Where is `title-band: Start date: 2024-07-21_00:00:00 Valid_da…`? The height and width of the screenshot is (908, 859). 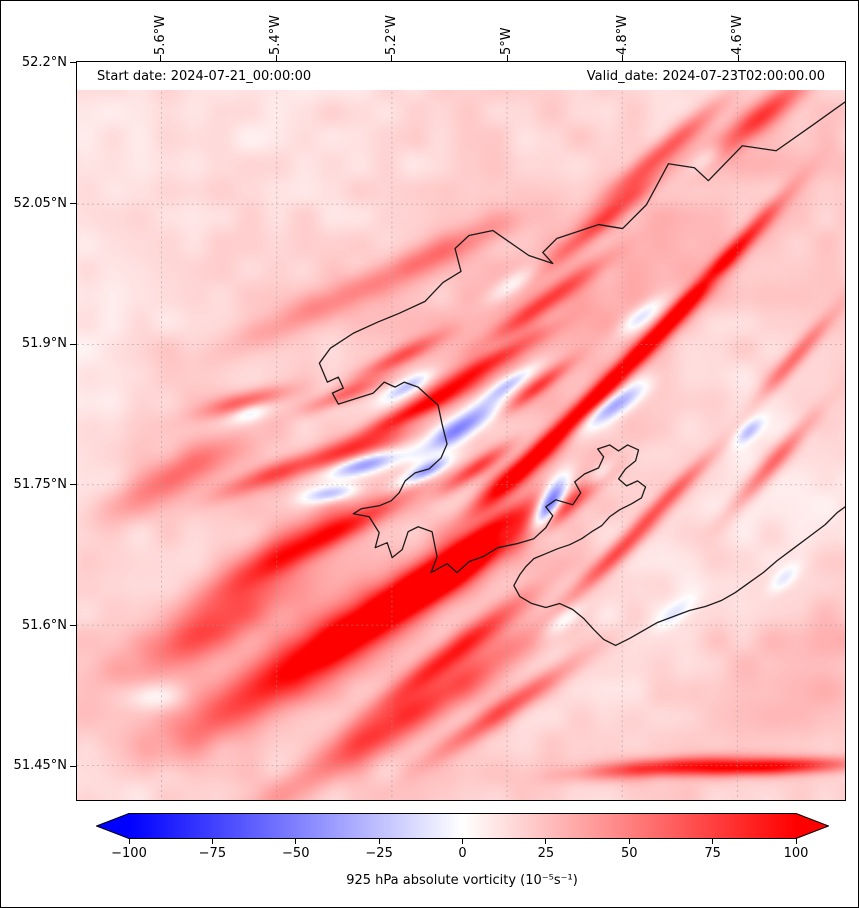 title-band: Start date: 2024-07-21_00:00:00 Valid_da… is located at coordinates (461, 76).